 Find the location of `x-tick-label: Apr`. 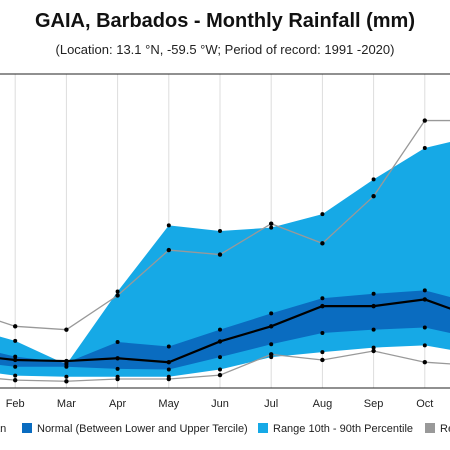

x-tick-label: Apr is located at coordinates (117, 404).